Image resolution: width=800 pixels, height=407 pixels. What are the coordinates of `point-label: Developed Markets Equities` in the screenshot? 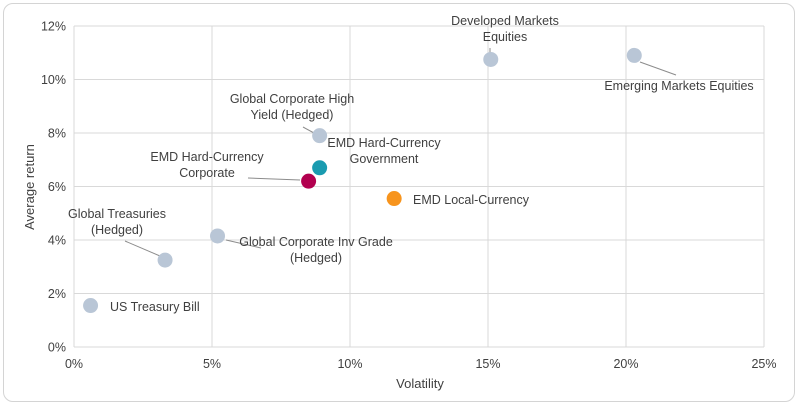 It's located at (505, 29).